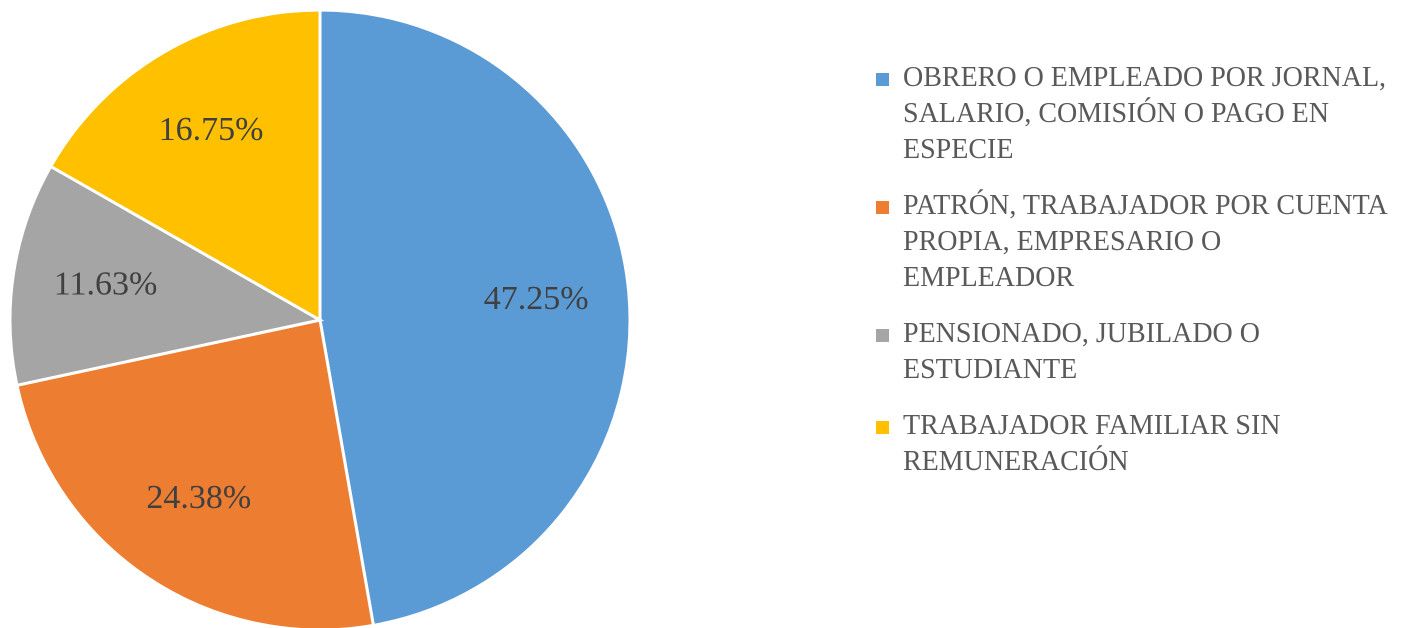  What do you see at coordinates (211, 129) in the screenshot?
I see `data-label: 16.75%` at bounding box center [211, 129].